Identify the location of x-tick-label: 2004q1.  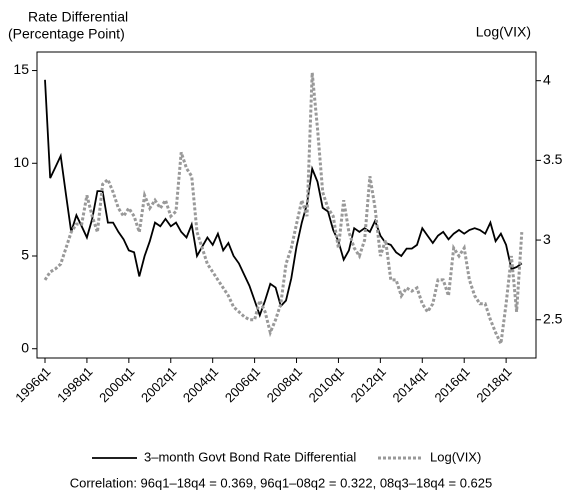
(200, 384).